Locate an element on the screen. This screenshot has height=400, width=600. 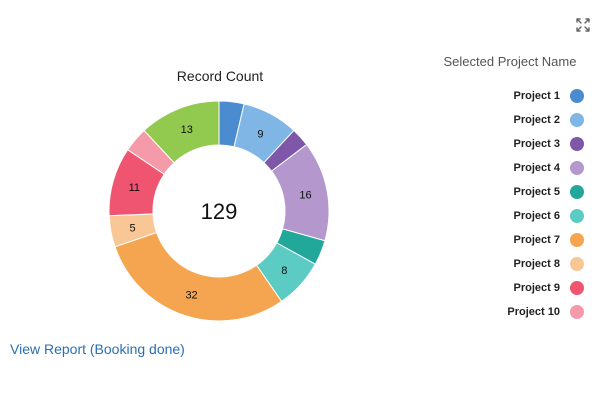
slice-value-label: 8 is located at coordinates (284, 271).